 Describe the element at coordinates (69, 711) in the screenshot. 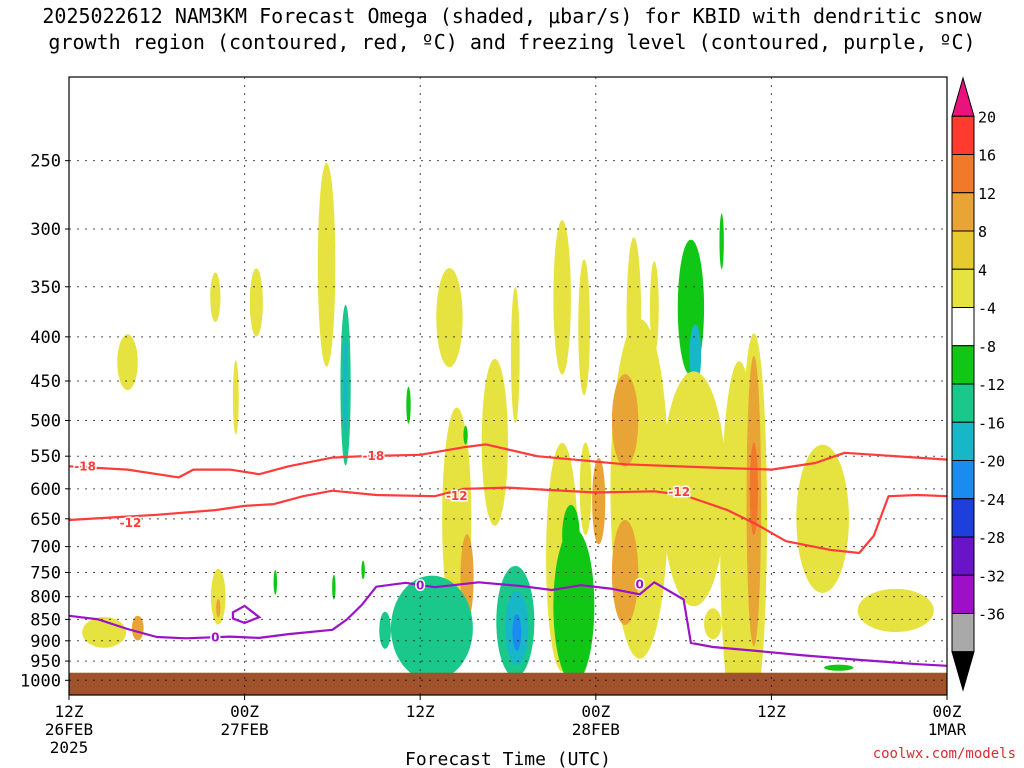

I see `x-tick-label-0-0: 12Z` at that location.